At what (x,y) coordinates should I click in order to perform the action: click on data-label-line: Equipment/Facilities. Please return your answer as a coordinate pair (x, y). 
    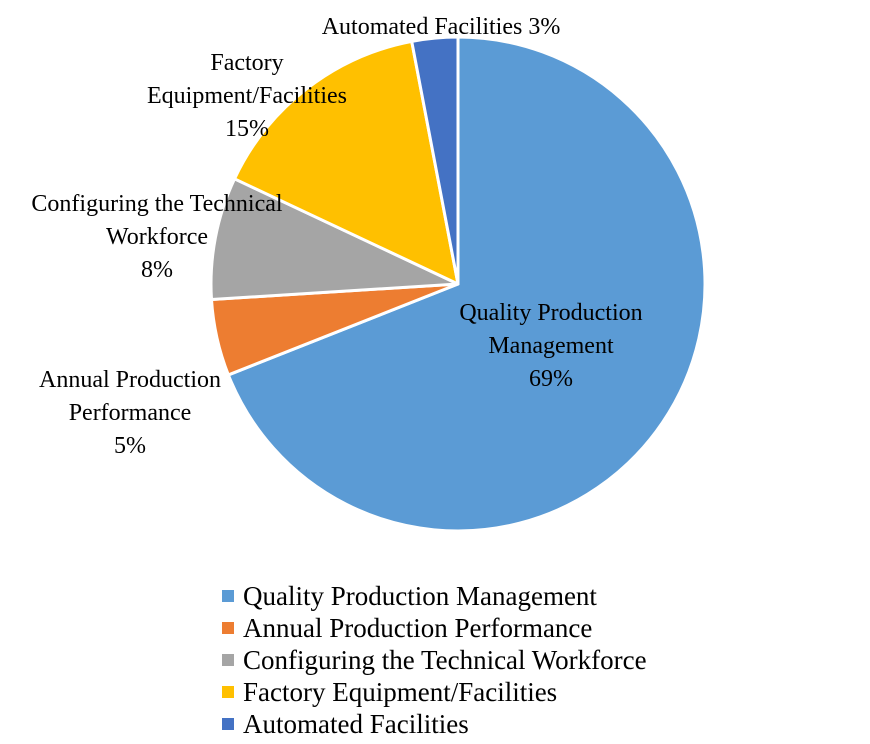
    Looking at the image, I should click on (247, 96).